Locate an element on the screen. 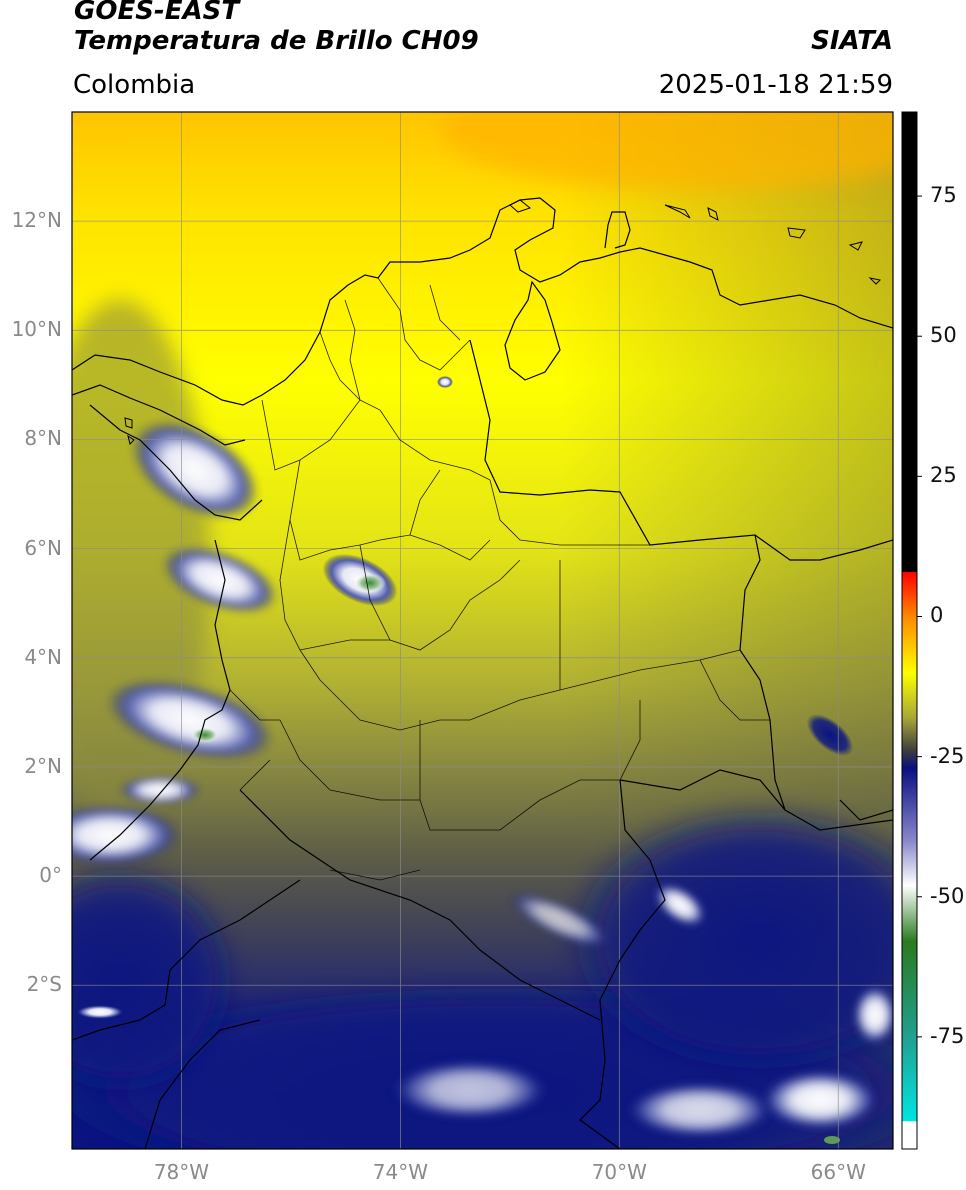  region-label: Colombia is located at coordinates (134, 85).